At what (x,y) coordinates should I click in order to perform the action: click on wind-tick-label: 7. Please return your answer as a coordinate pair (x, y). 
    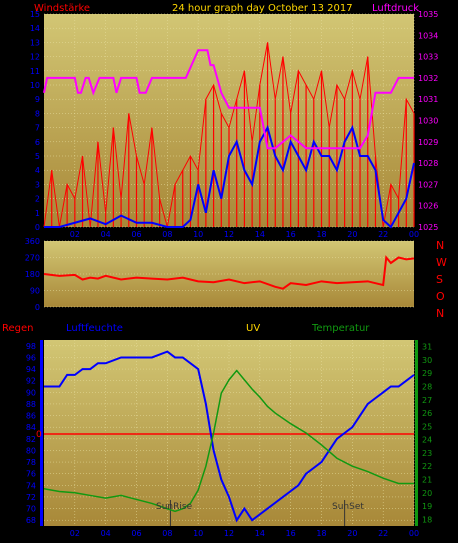
    Looking at the image, I should click on (37, 128).